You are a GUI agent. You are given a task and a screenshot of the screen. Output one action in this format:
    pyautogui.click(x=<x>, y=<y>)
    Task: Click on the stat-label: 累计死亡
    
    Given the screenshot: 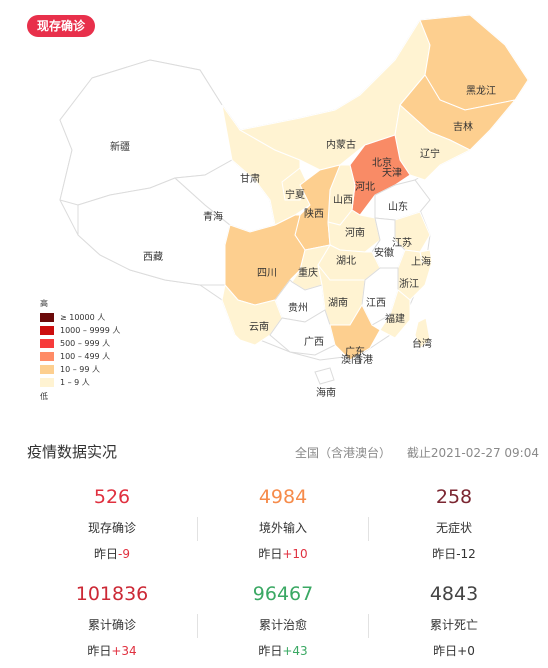 What is the action you would take?
    pyautogui.click(x=453, y=625)
    